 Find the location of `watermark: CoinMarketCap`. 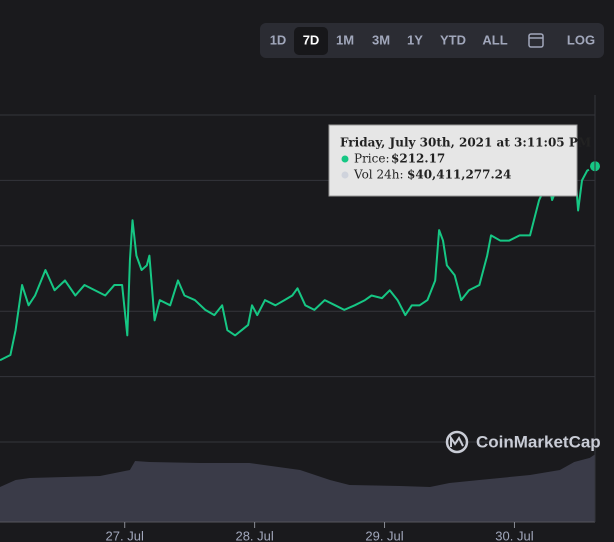

watermark: CoinMarketCap is located at coordinates (523, 442).